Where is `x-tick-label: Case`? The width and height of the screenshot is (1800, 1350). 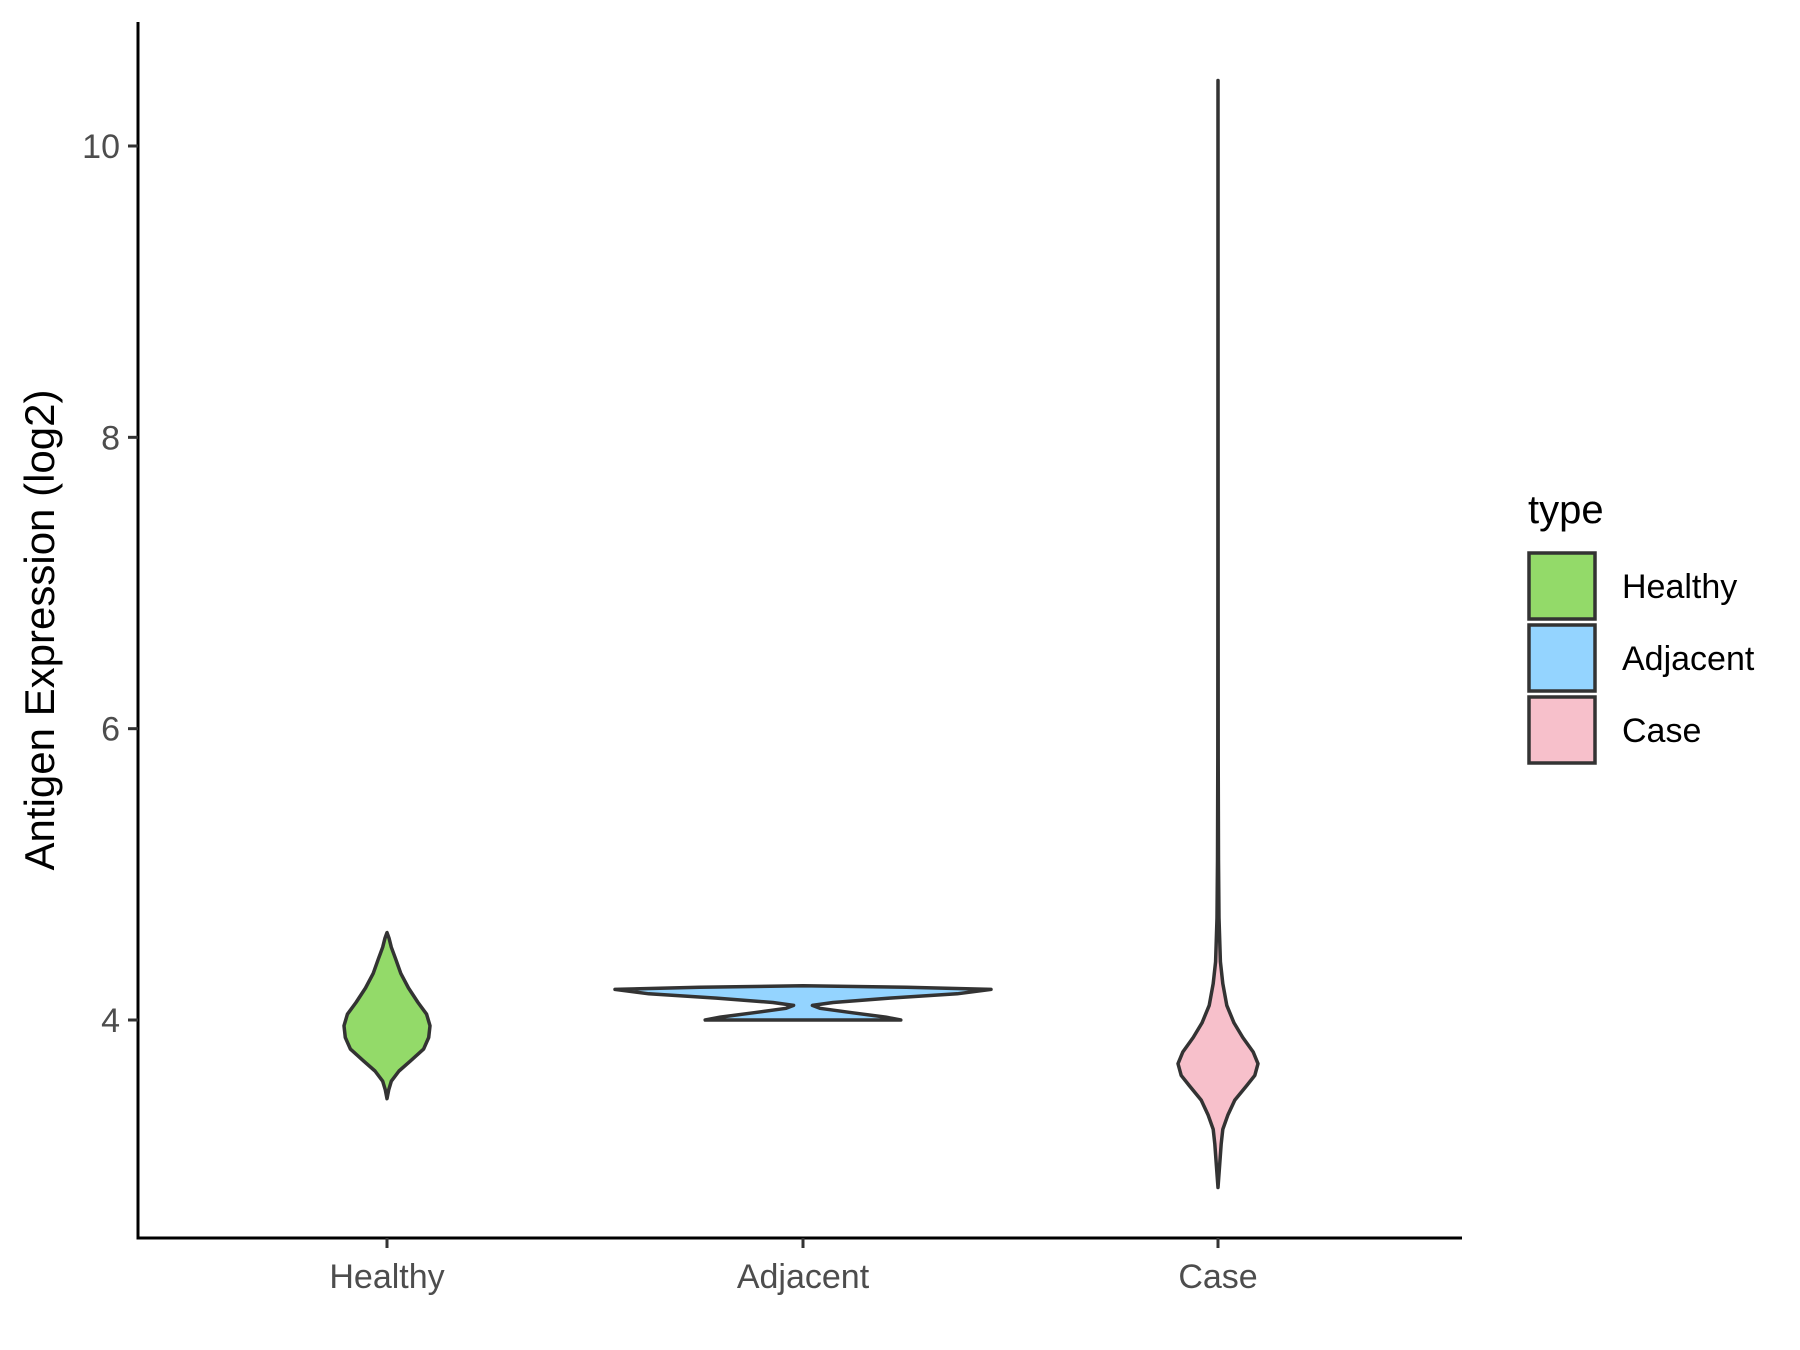 x-tick-label: Case is located at coordinates (1217, 1277).